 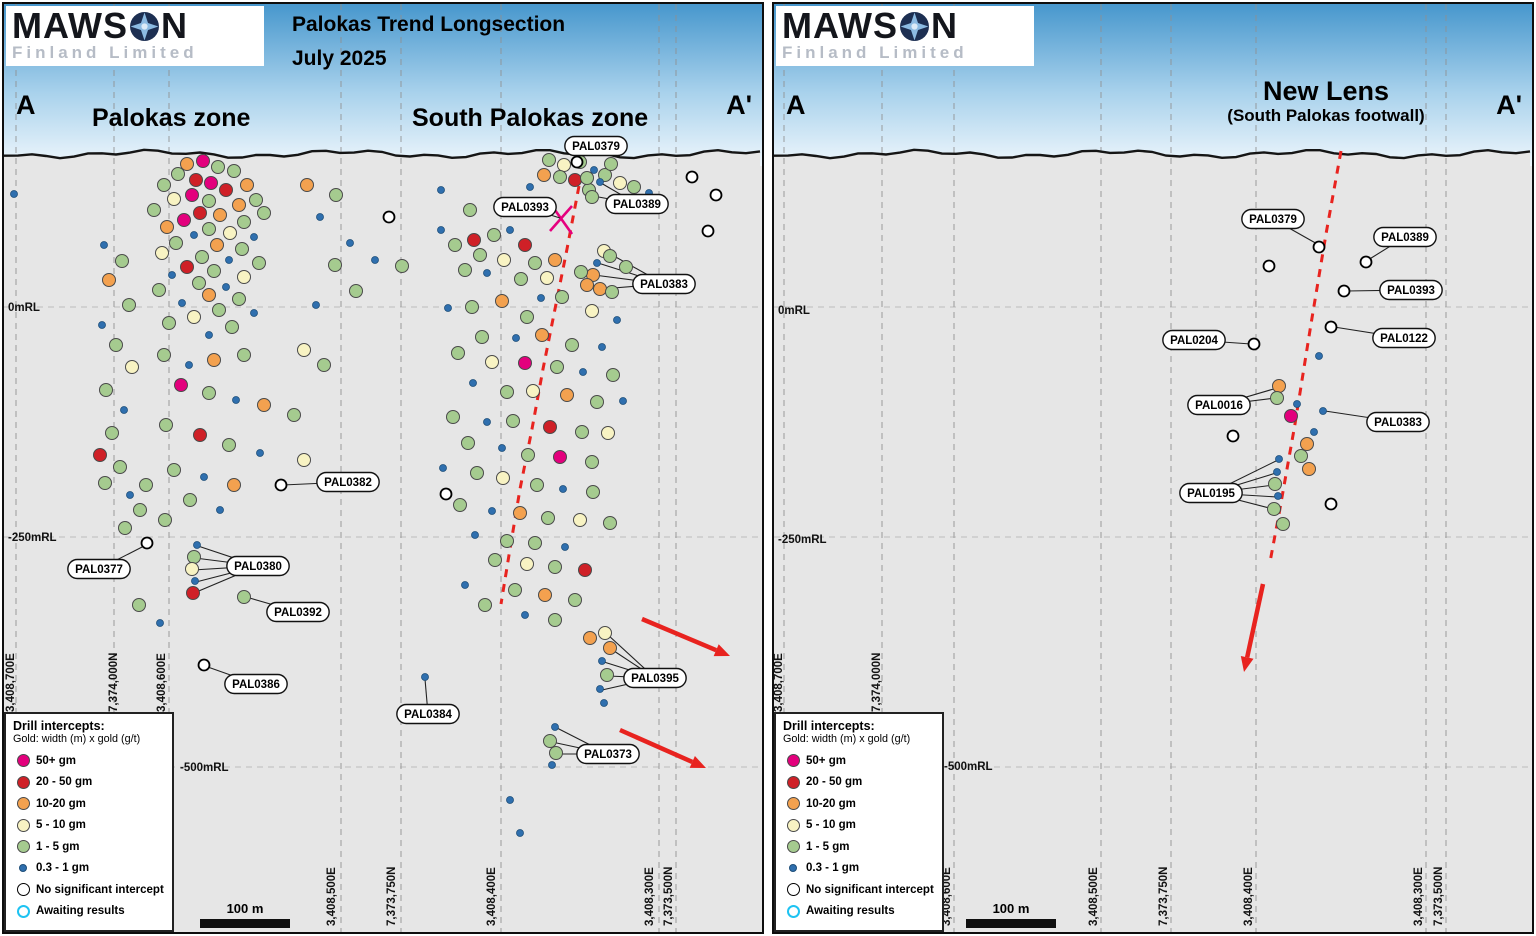 I want to click on legend-subtitle: Gold: width (m) x gold (g/t), so click(x=77, y=739).